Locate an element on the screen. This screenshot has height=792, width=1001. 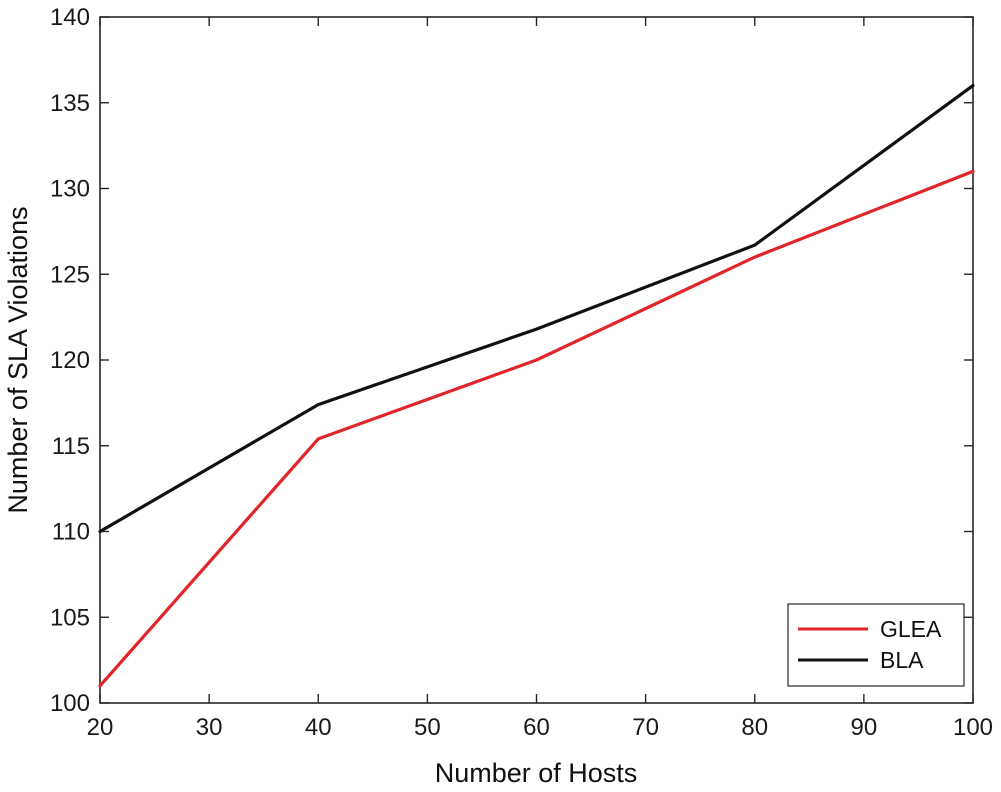
x-tick-label: 50 is located at coordinates (427, 727).